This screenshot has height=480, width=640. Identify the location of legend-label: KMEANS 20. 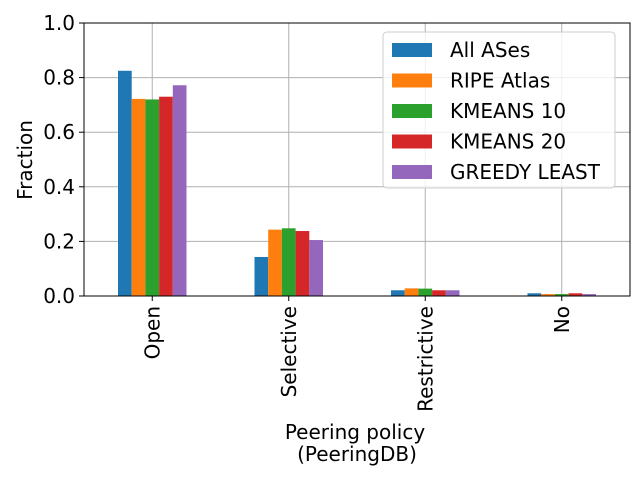
(508, 142).